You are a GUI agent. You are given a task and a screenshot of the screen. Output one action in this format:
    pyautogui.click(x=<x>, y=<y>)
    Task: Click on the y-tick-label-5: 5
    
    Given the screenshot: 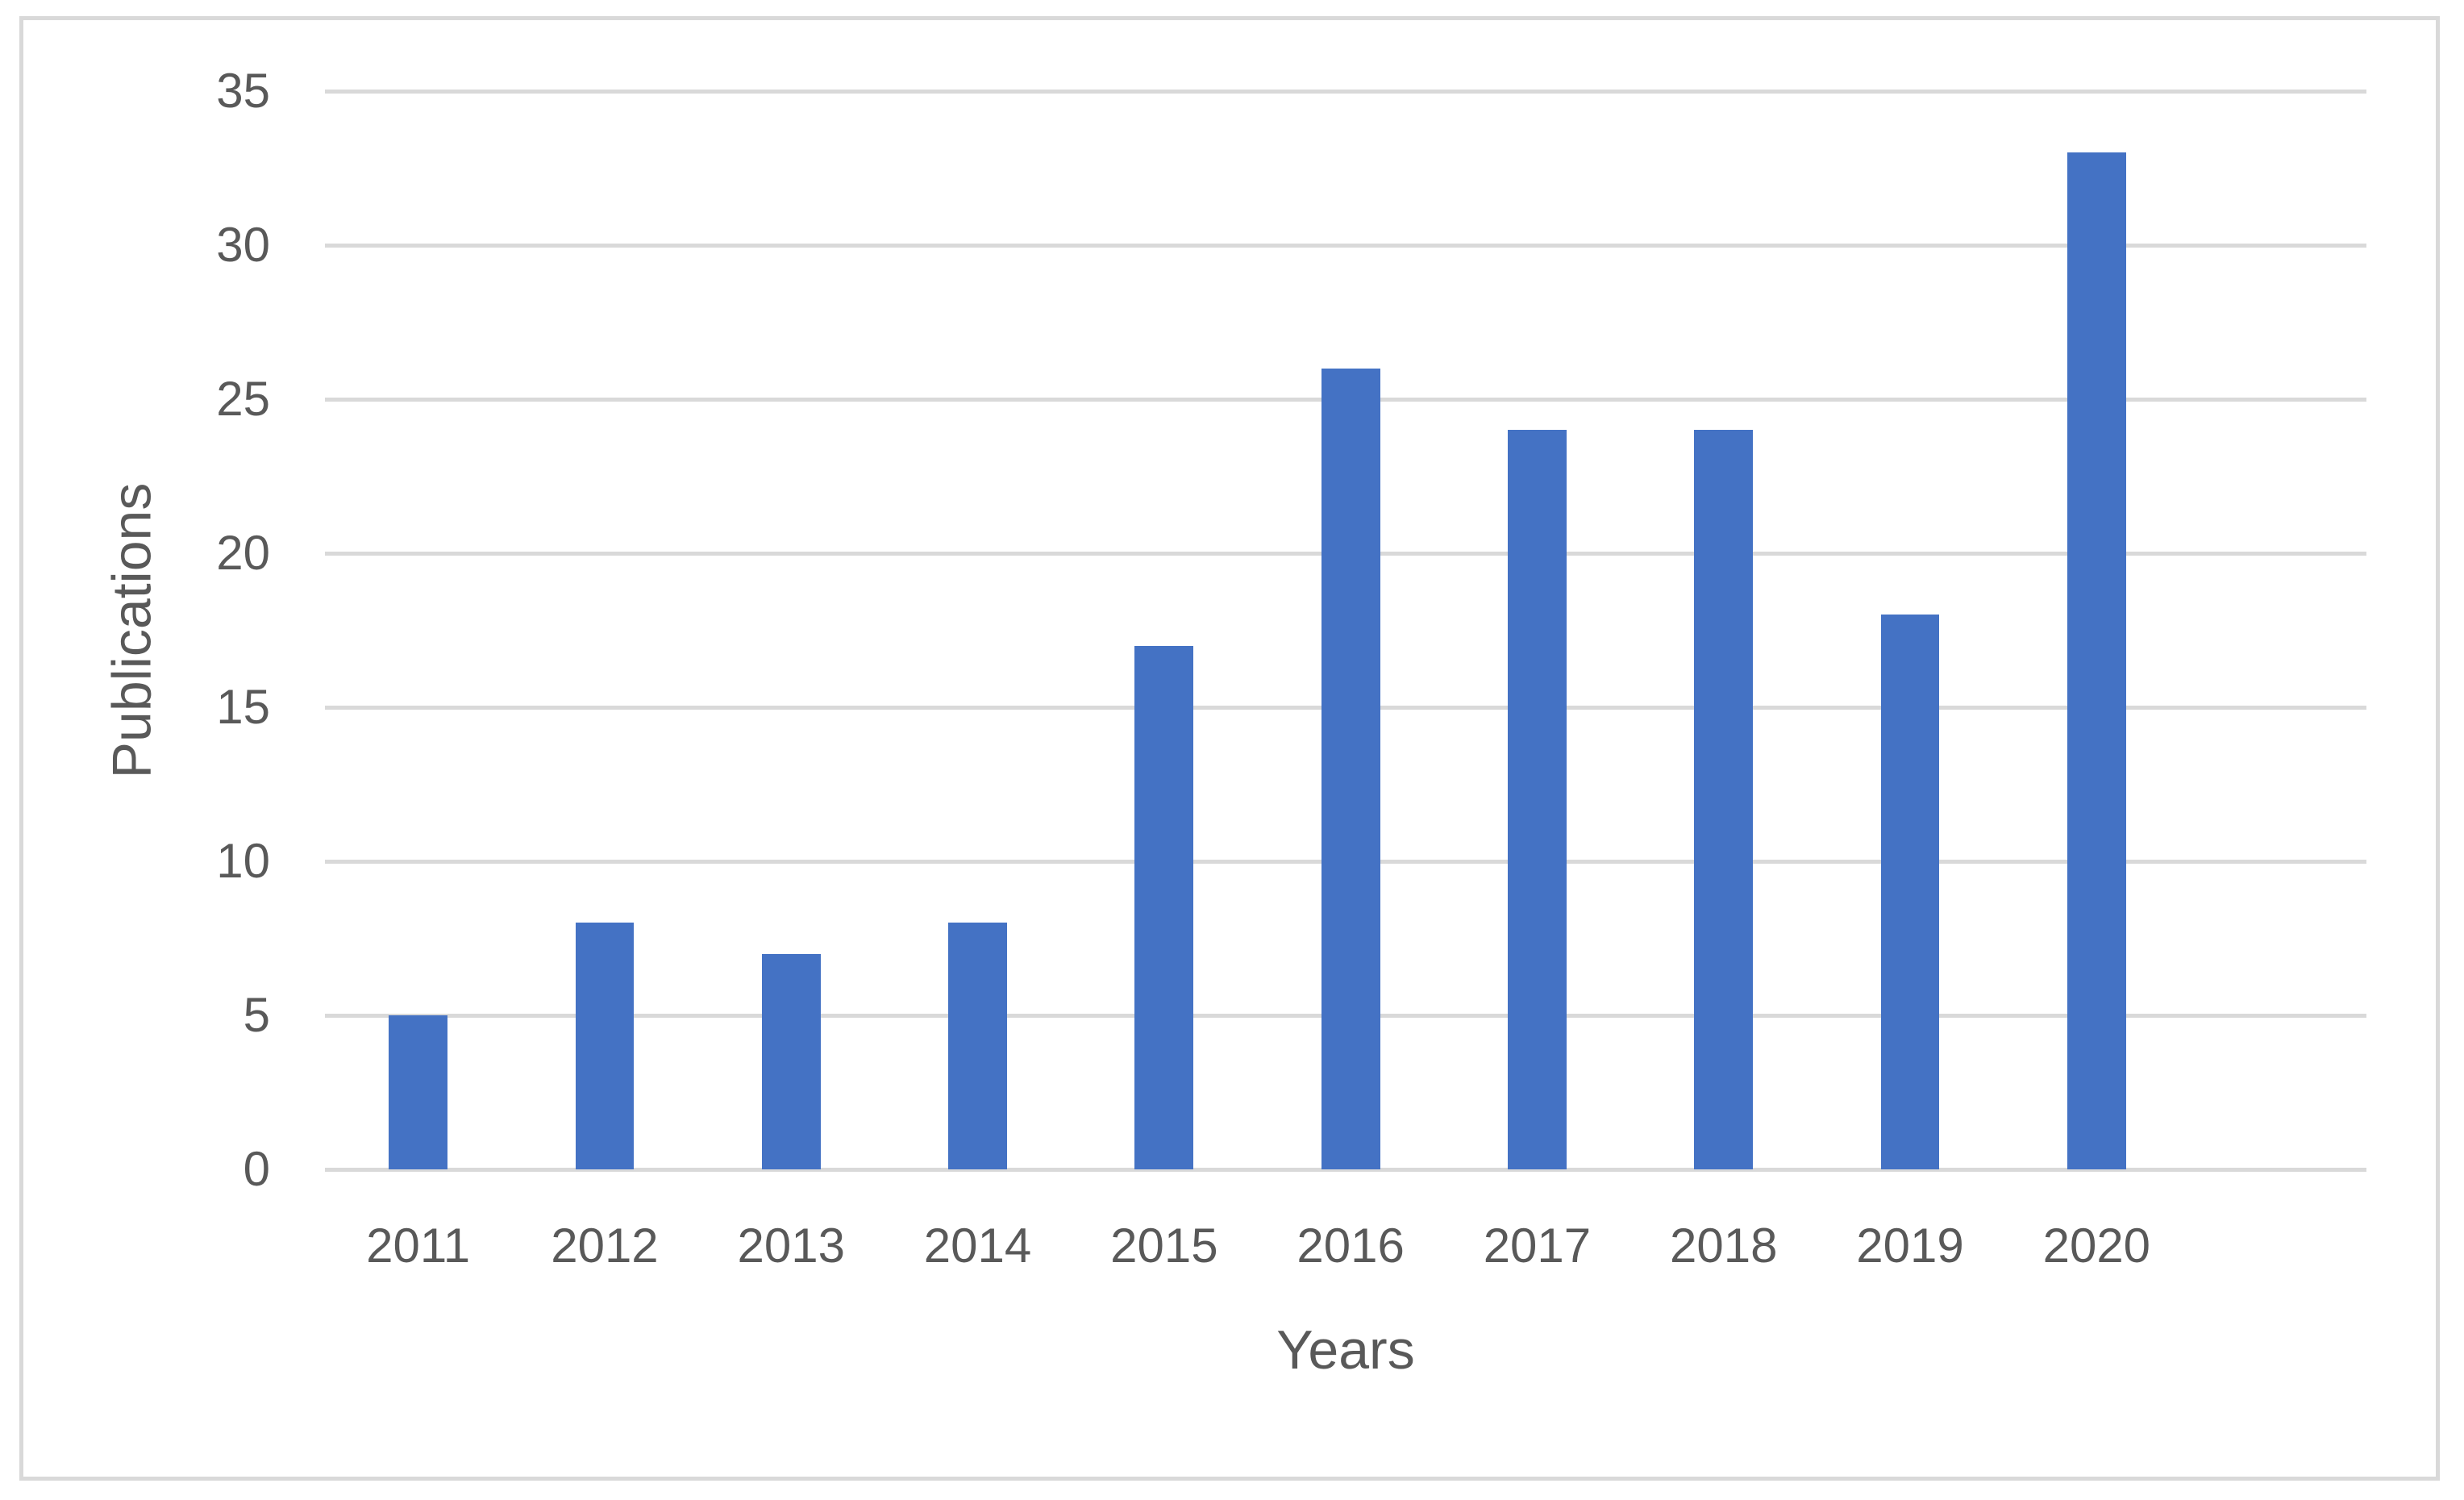 What is the action you would take?
    pyautogui.click(x=256, y=1015)
    